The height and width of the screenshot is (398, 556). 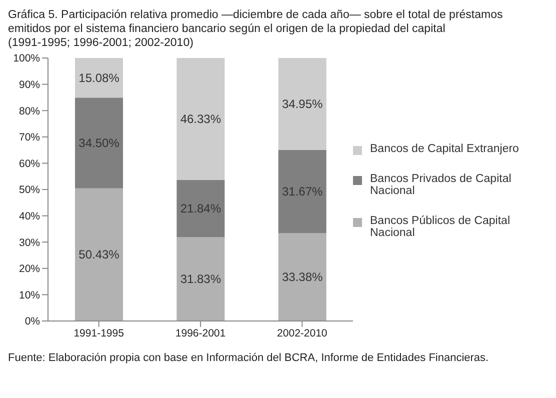 What do you see at coordinates (29, 242) in the screenshot?
I see `y-tick-label: 30%` at bounding box center [29, 242].